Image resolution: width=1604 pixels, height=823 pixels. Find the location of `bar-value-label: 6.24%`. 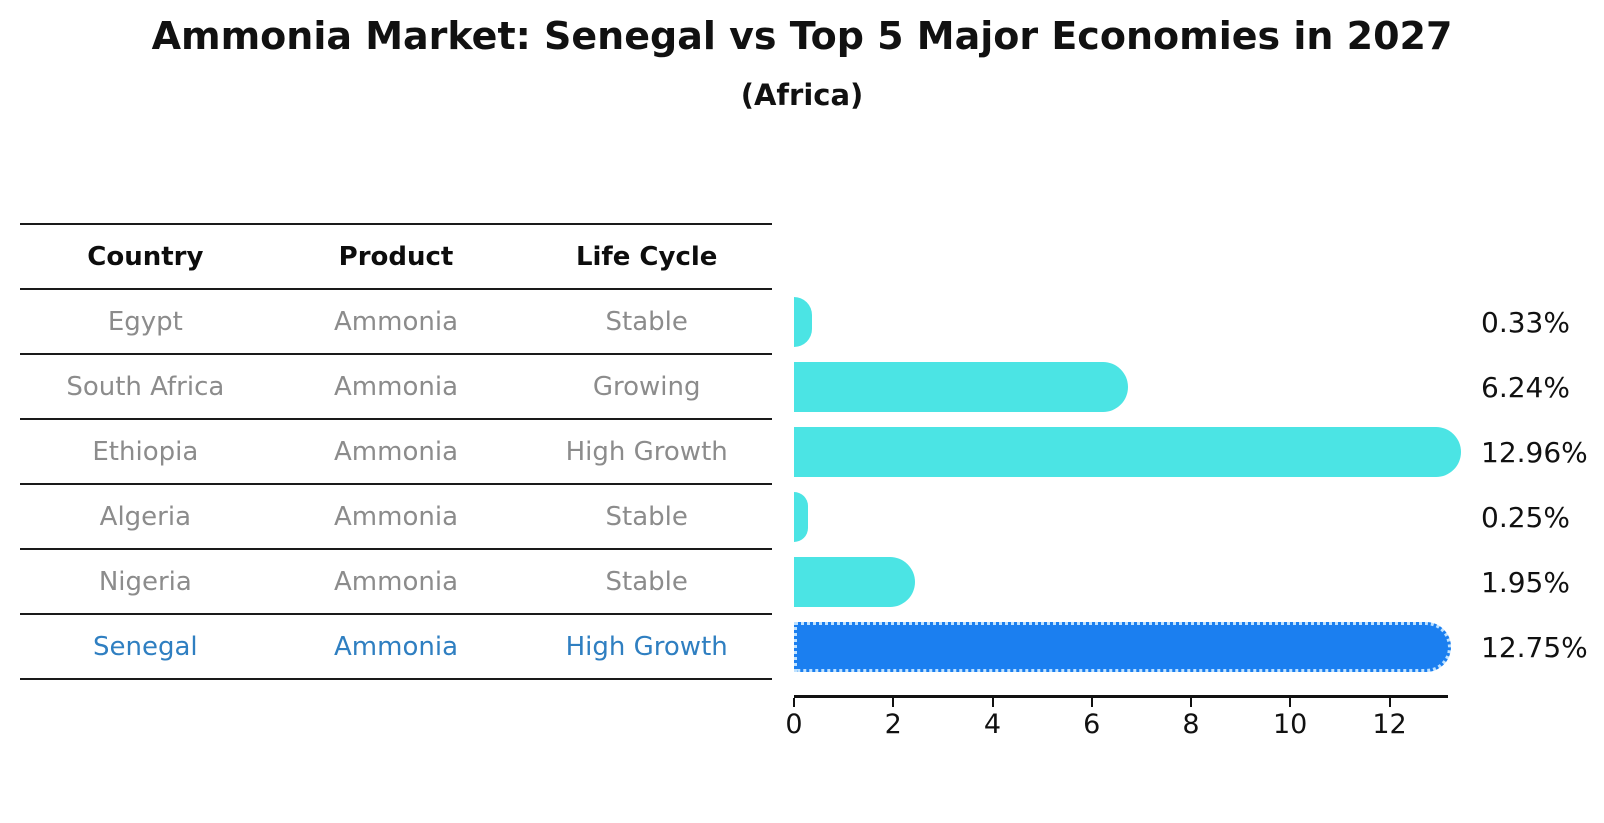

bar-value-label: 6.24% is located at coordinates (1525, 387).